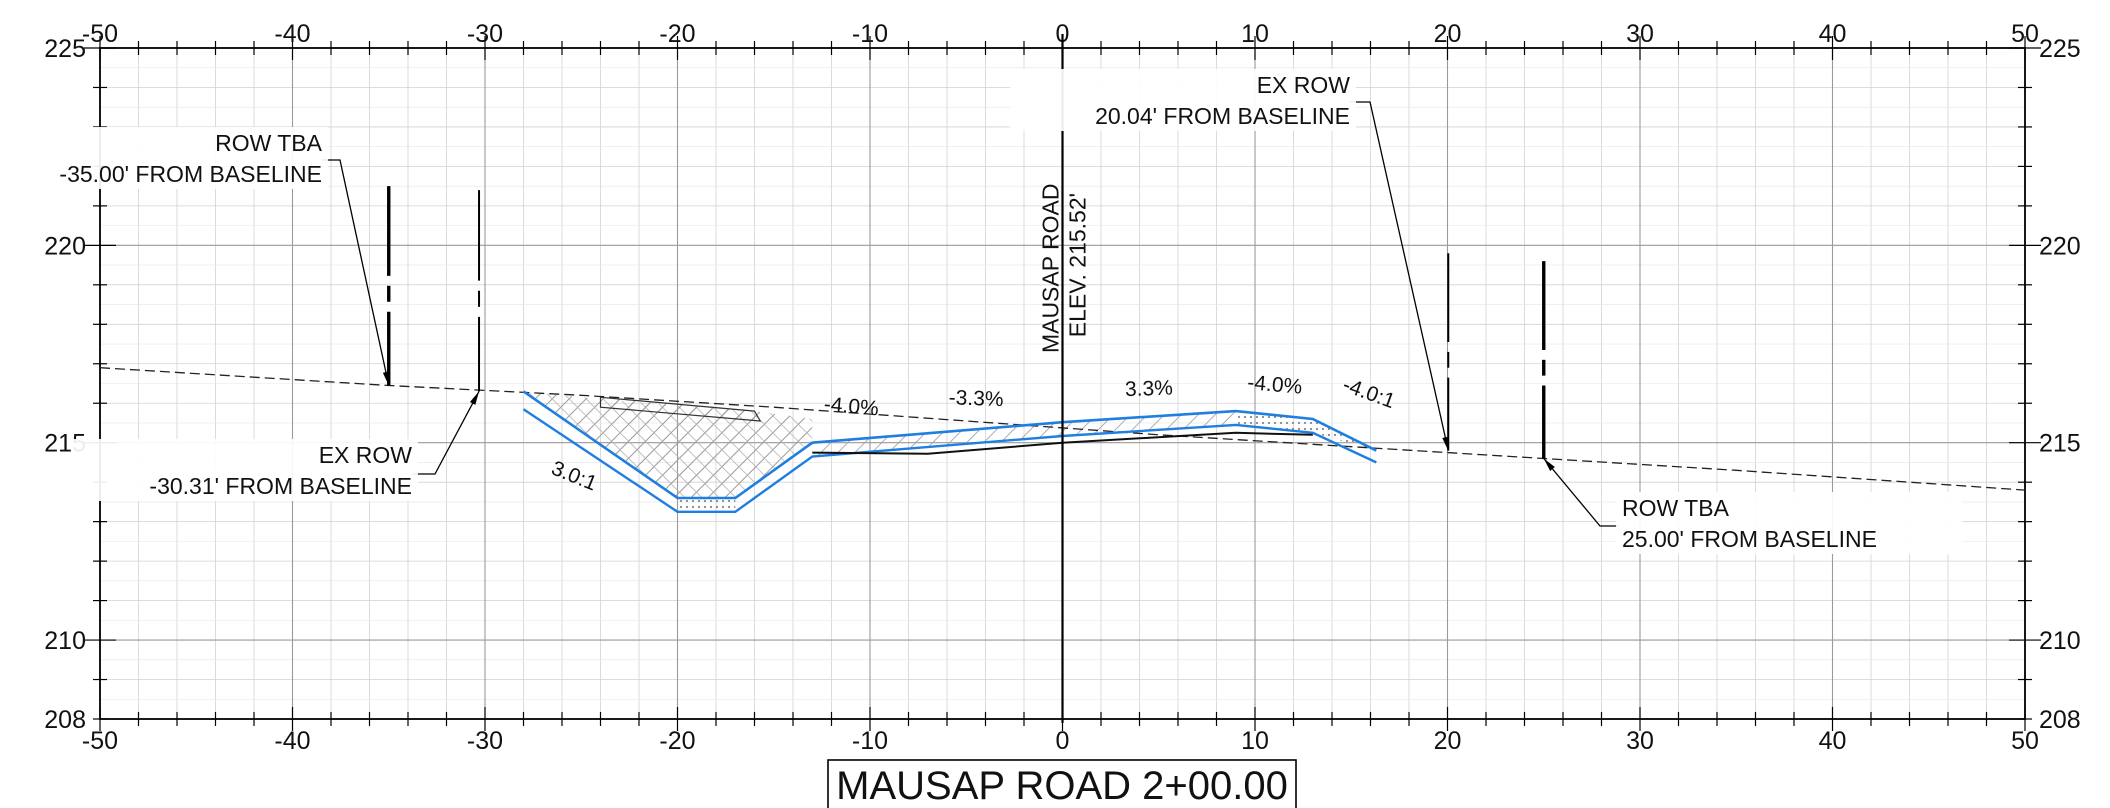  What do you see at coordinates (2025, 741) in the screenshot?
I see `x-tick-label-bottom: 50` at bounding box center [2025, 741].